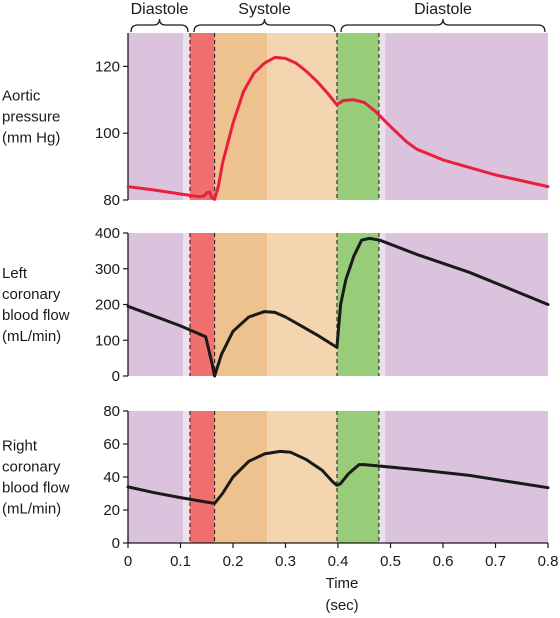  I want to click on x-tick-label: 0.7, so click(495, 561).